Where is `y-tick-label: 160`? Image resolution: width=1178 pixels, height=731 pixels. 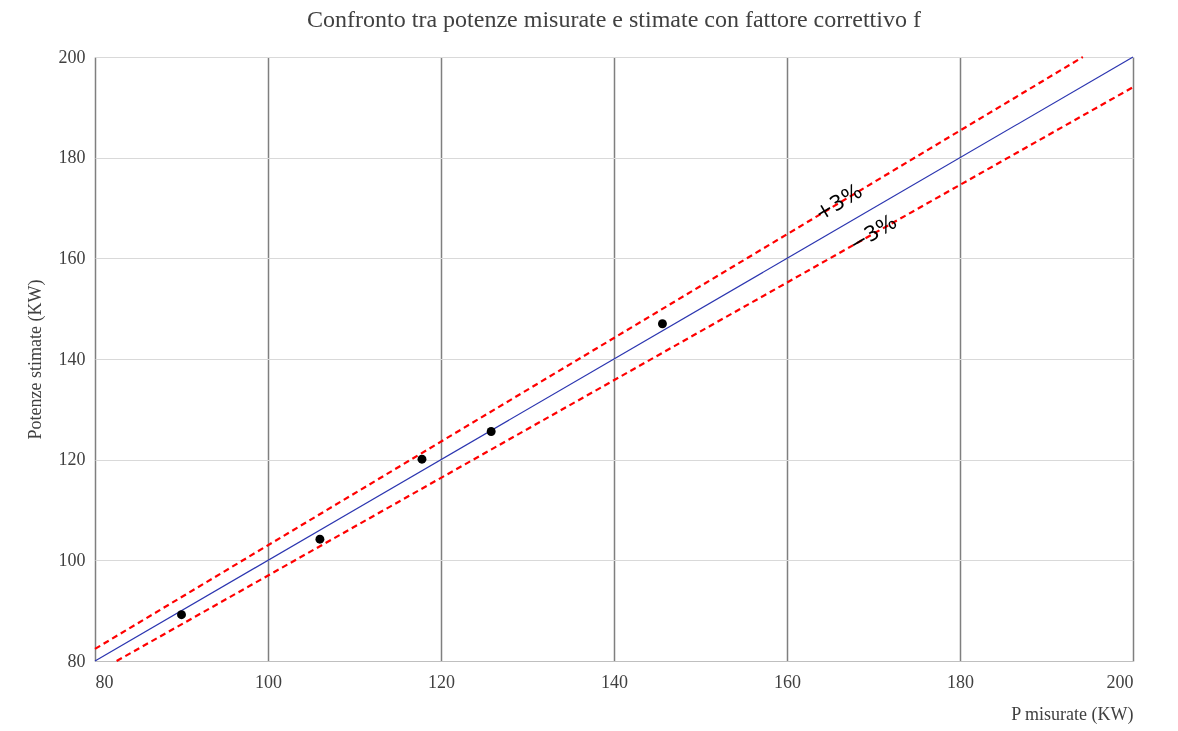
y-tick-label: 160 is located at coordinates (72, 257).